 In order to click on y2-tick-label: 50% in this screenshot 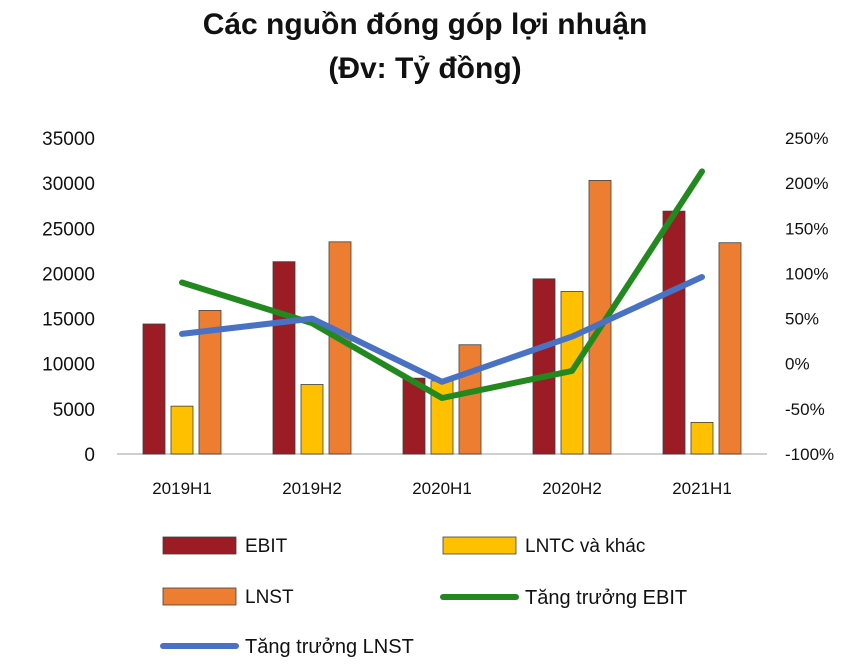, I will do `click(802, 319)`.